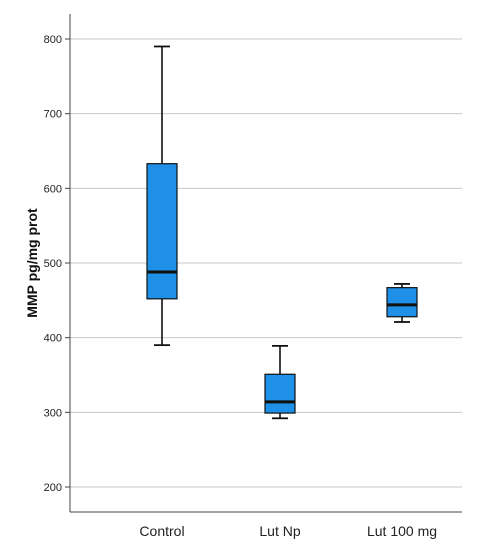 Image resolution: width=487 pixels, height=550 pixels. Describe the element at coordinates (32, 263) in the screenshot. I see `y-axis-title: MMP pg/mg prot` at that location.